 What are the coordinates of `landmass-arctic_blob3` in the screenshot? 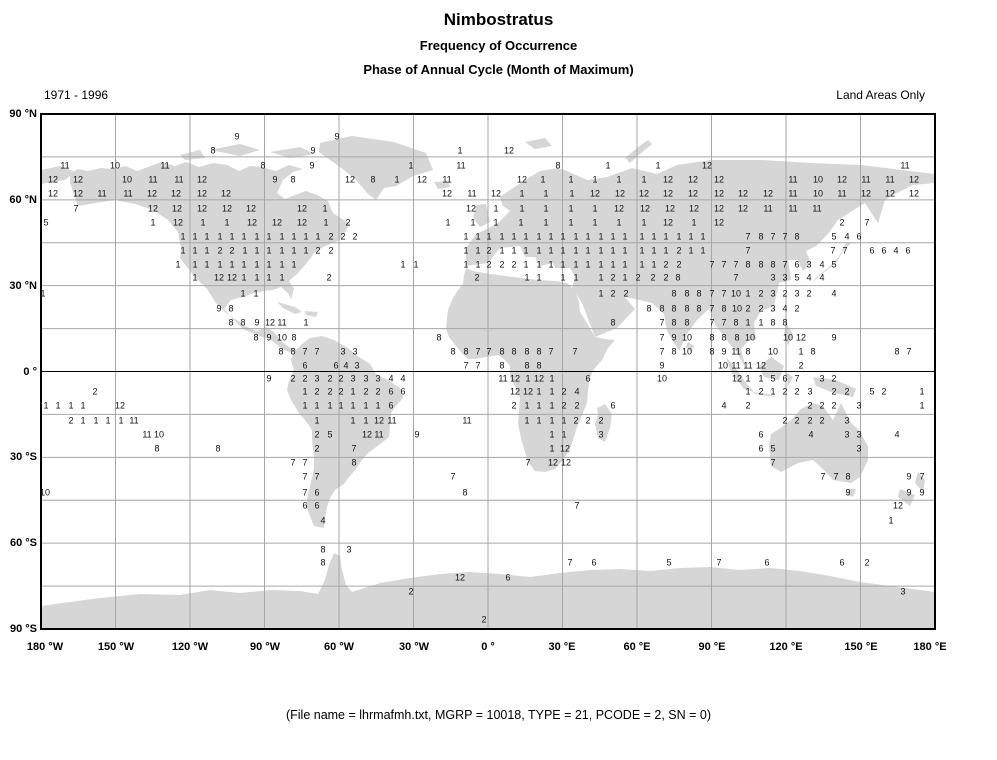 It's located at (192, 155).